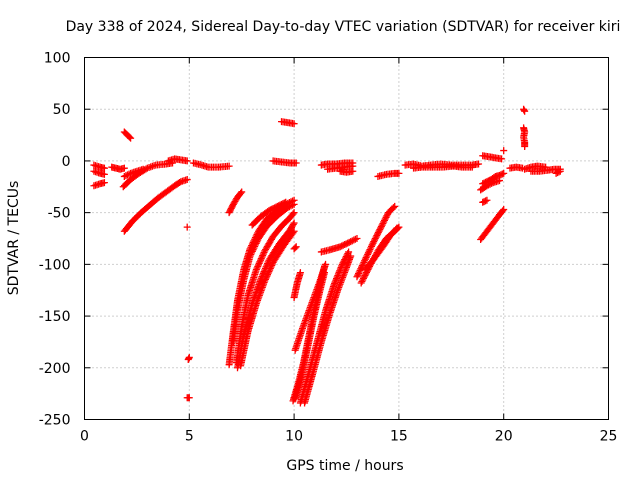 The image size is (640, 480). What do you see at coordinates (62, 110) in the screenshot?
I see `y-tick-label: 50` at bounding box center [62, 110].